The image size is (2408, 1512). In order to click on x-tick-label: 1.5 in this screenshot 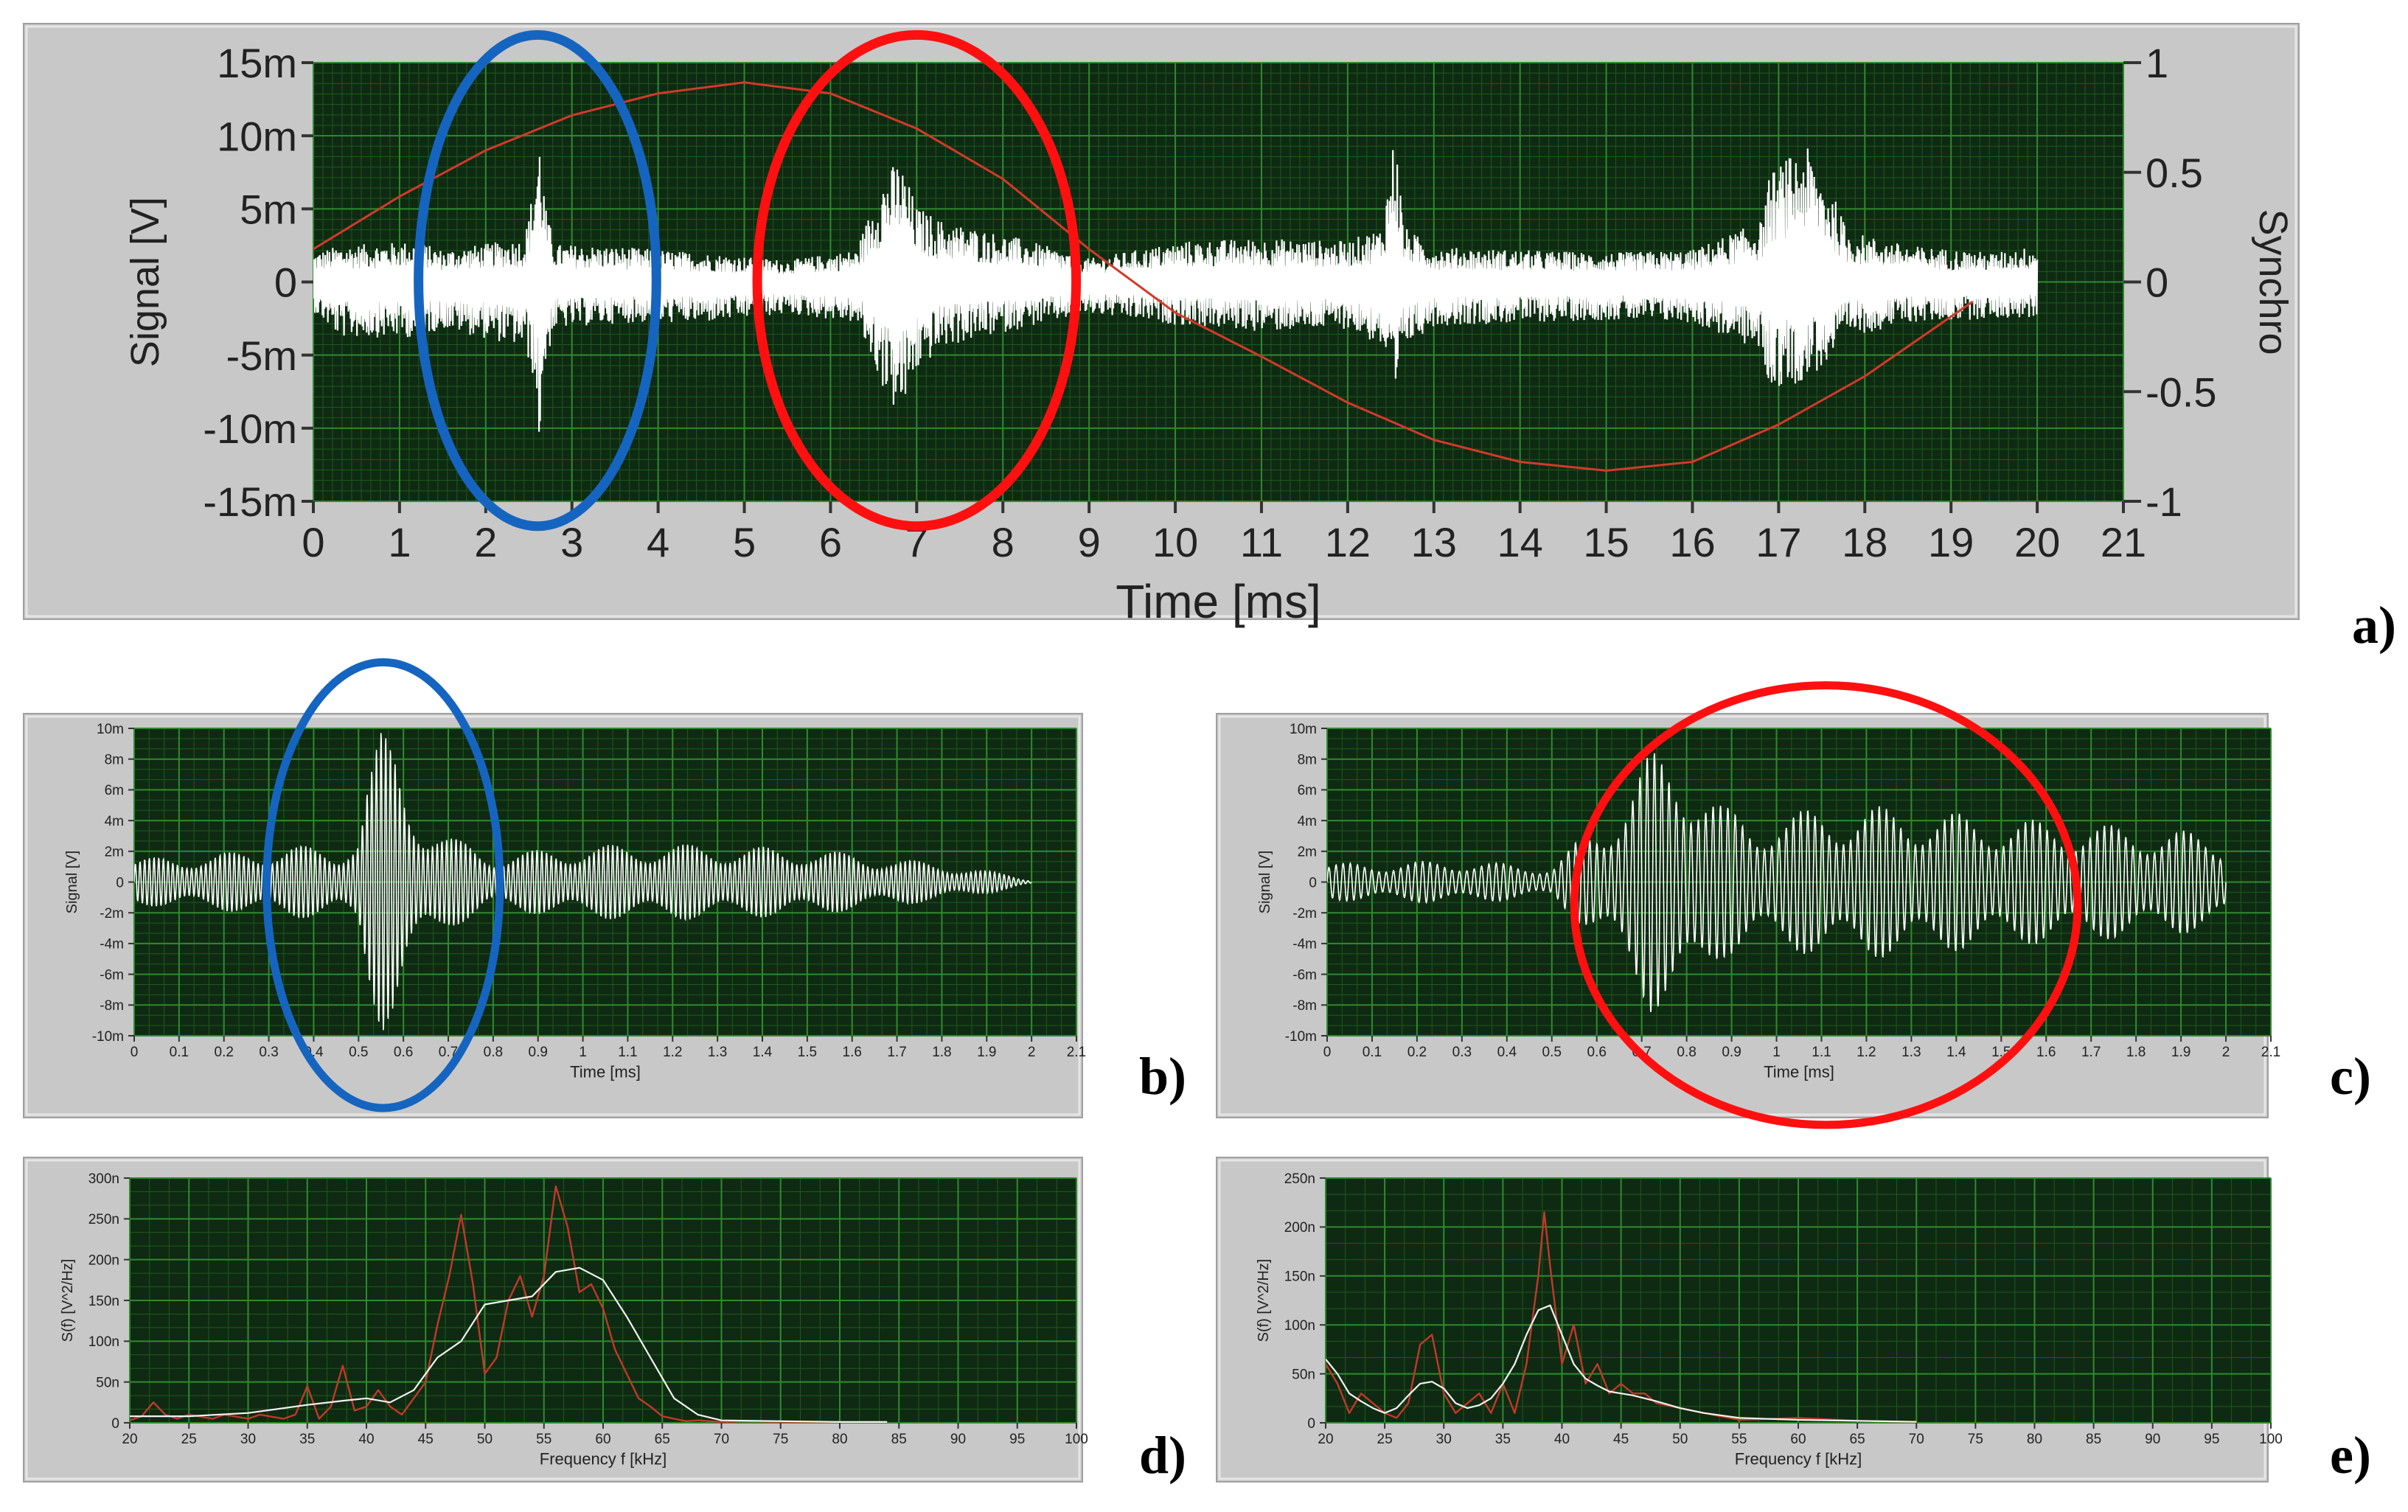, I will do `click(807, 1052)`.